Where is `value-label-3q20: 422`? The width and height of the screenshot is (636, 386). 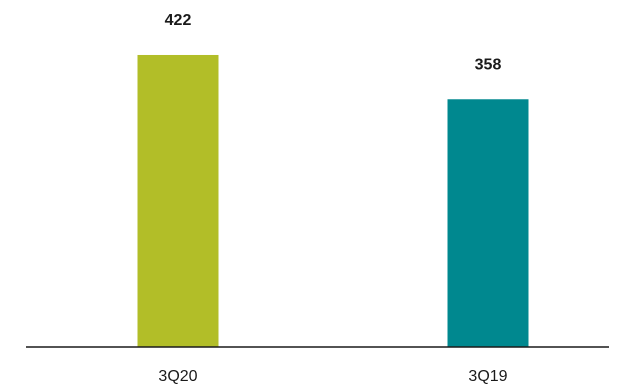 value-label-3q20: 422 is located at coordinates (178, 20).